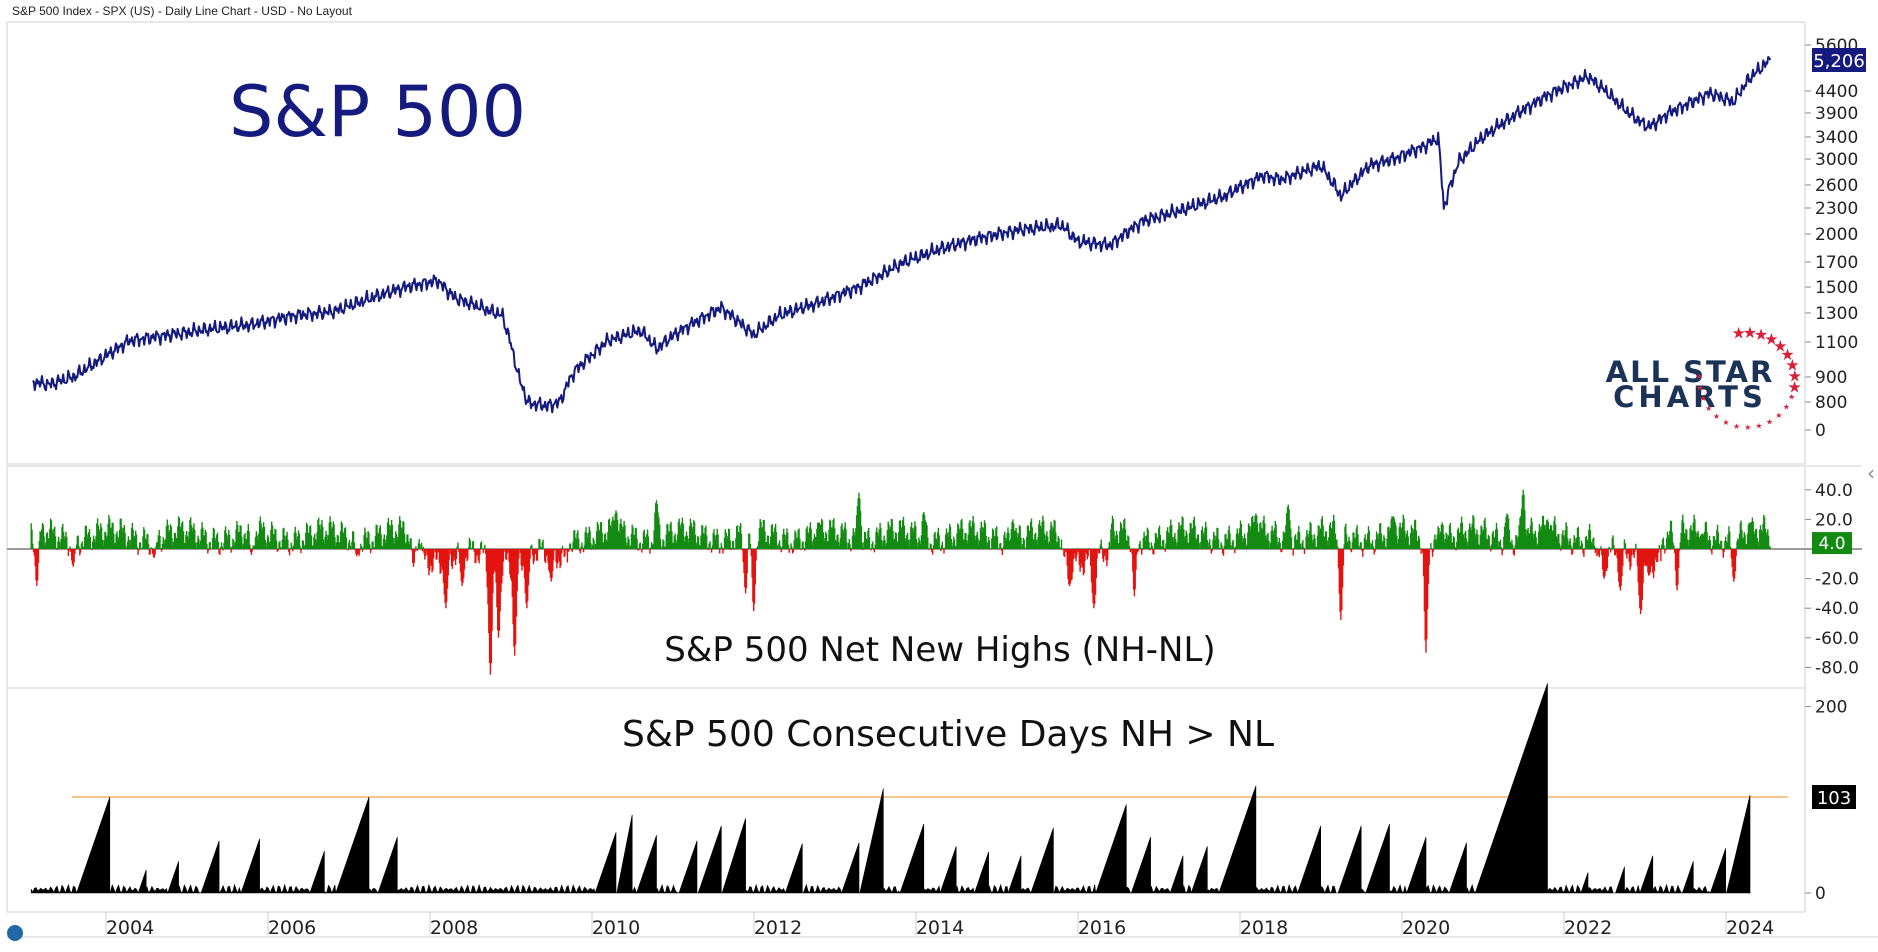  I want to click on price-ytick-label: 900, so click(1831, 378).